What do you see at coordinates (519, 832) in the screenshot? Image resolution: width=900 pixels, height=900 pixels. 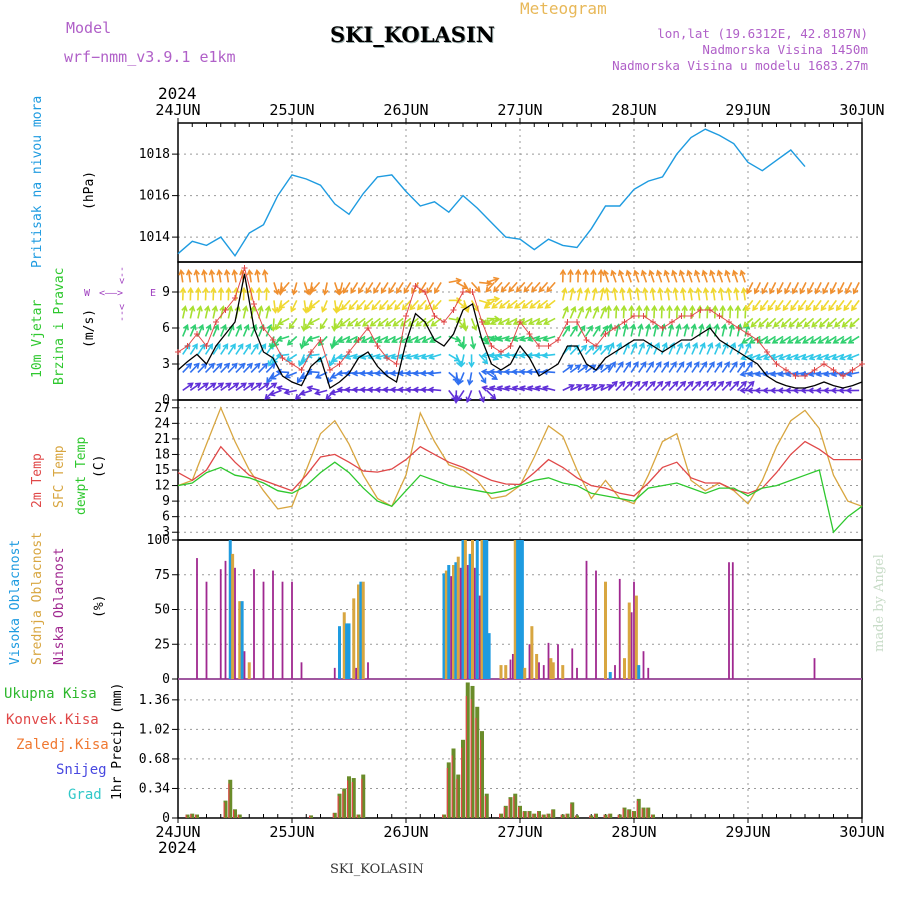 I see `x-tick-label-bottom: 27JUN` at bounding box center [519, 832].